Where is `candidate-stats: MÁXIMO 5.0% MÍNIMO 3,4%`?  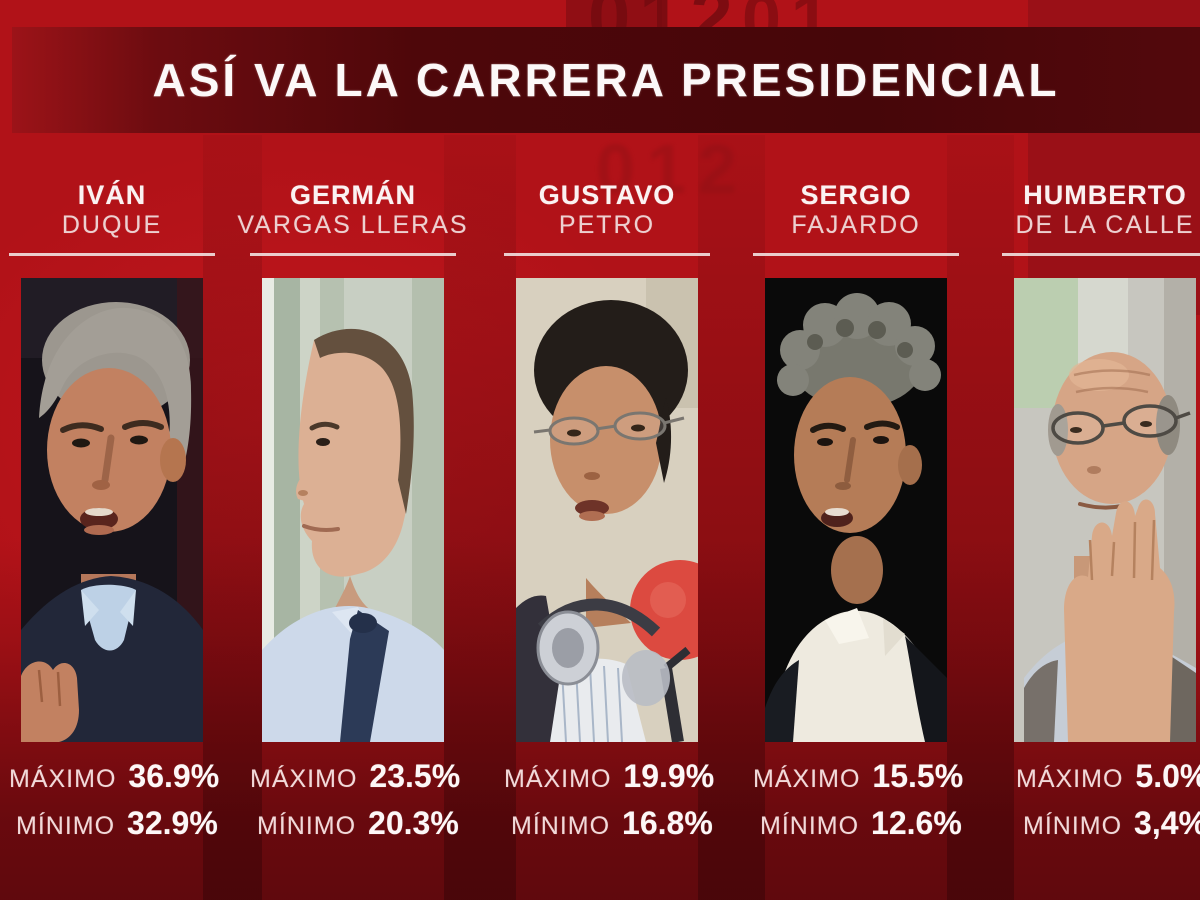
candidate-stats: MÁXIMO 5.0% MÍNIMO 3,4% is located at coordinates (1108, 806).